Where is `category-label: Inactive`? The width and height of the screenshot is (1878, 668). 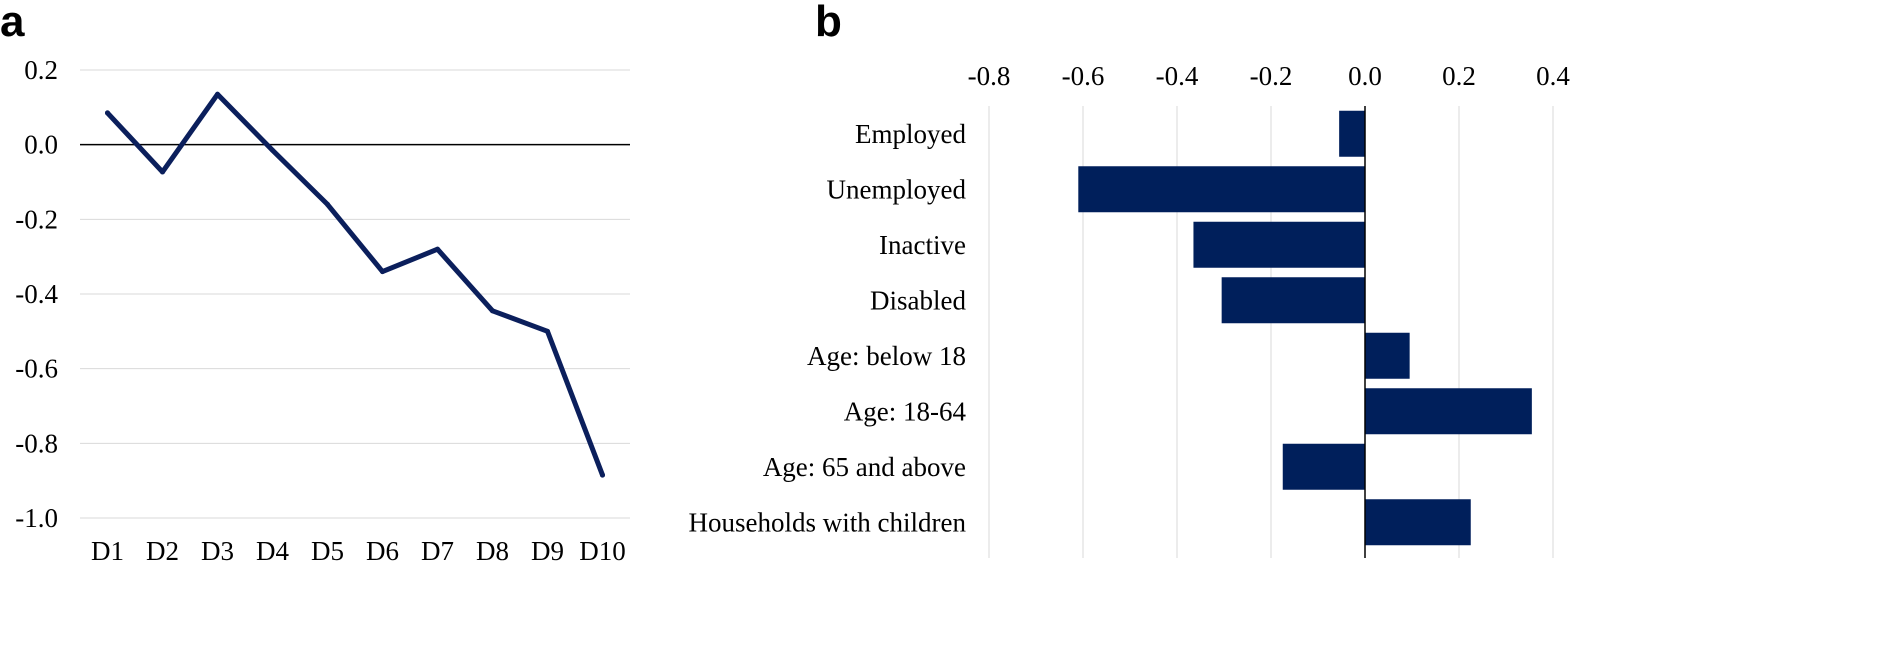
category-label: Inactive is located at coordinates (922, 245).